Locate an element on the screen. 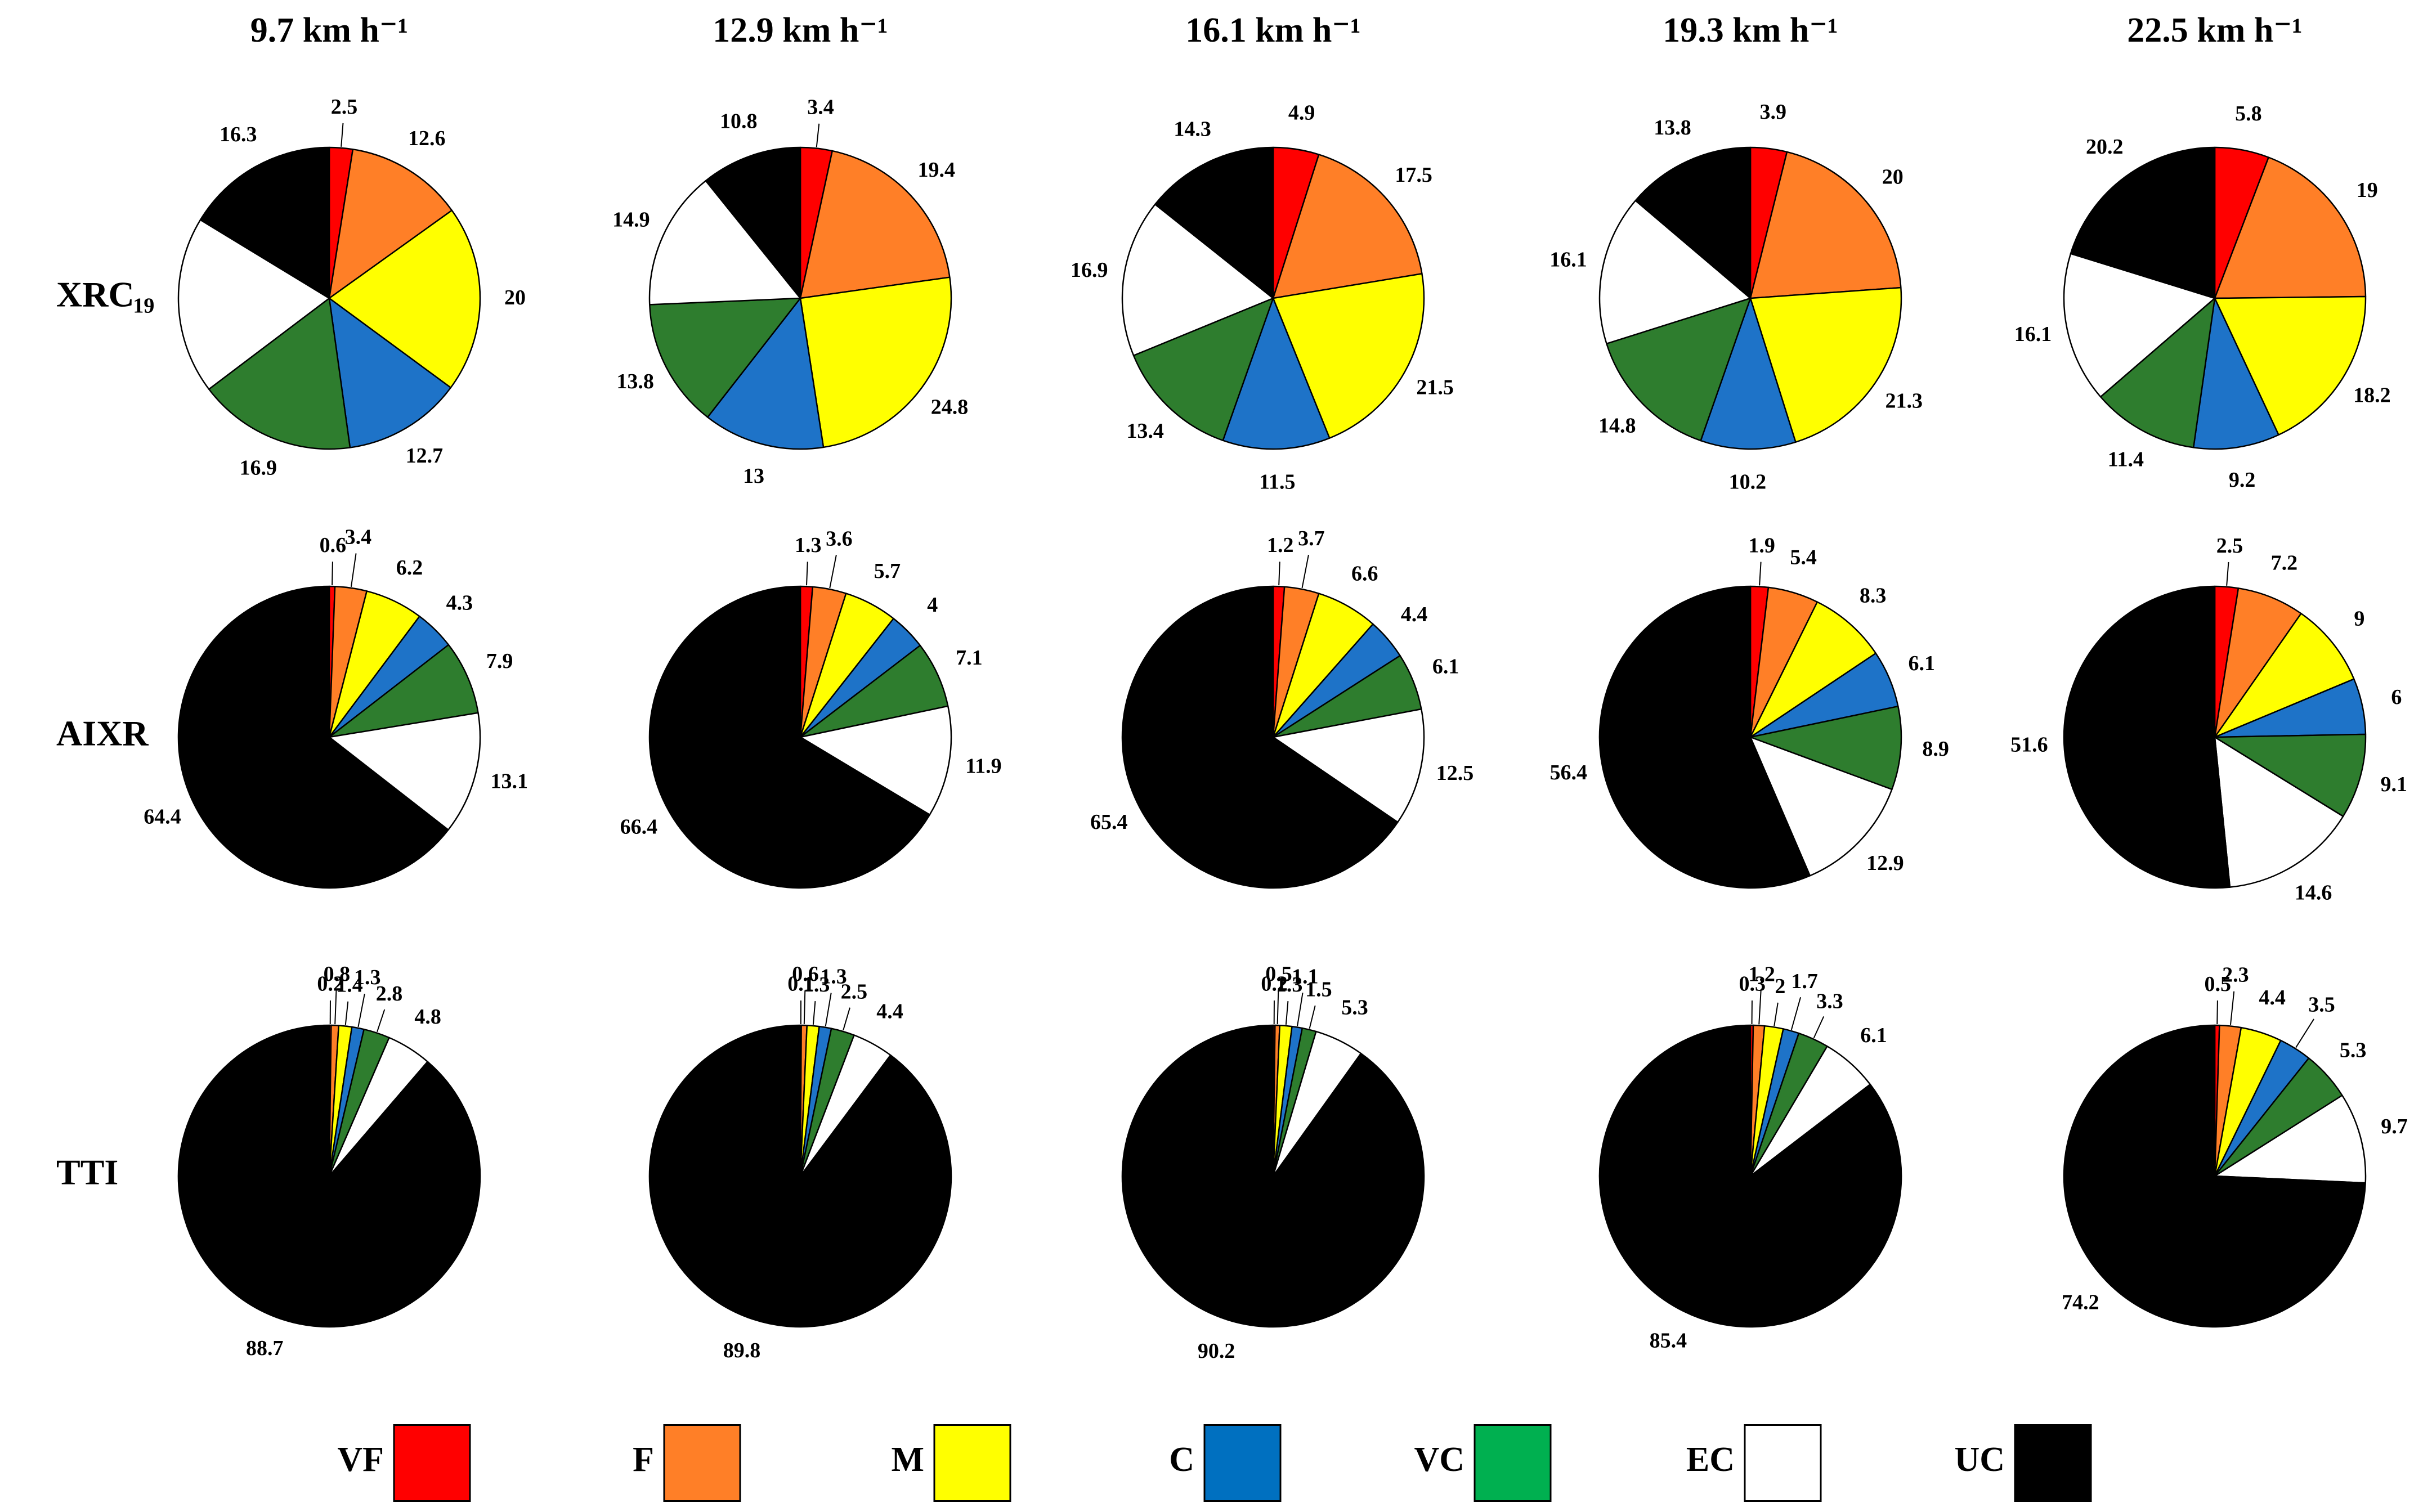  value-label-aixr-3-ec: 12.9 is located at coordinates (1885, 863).